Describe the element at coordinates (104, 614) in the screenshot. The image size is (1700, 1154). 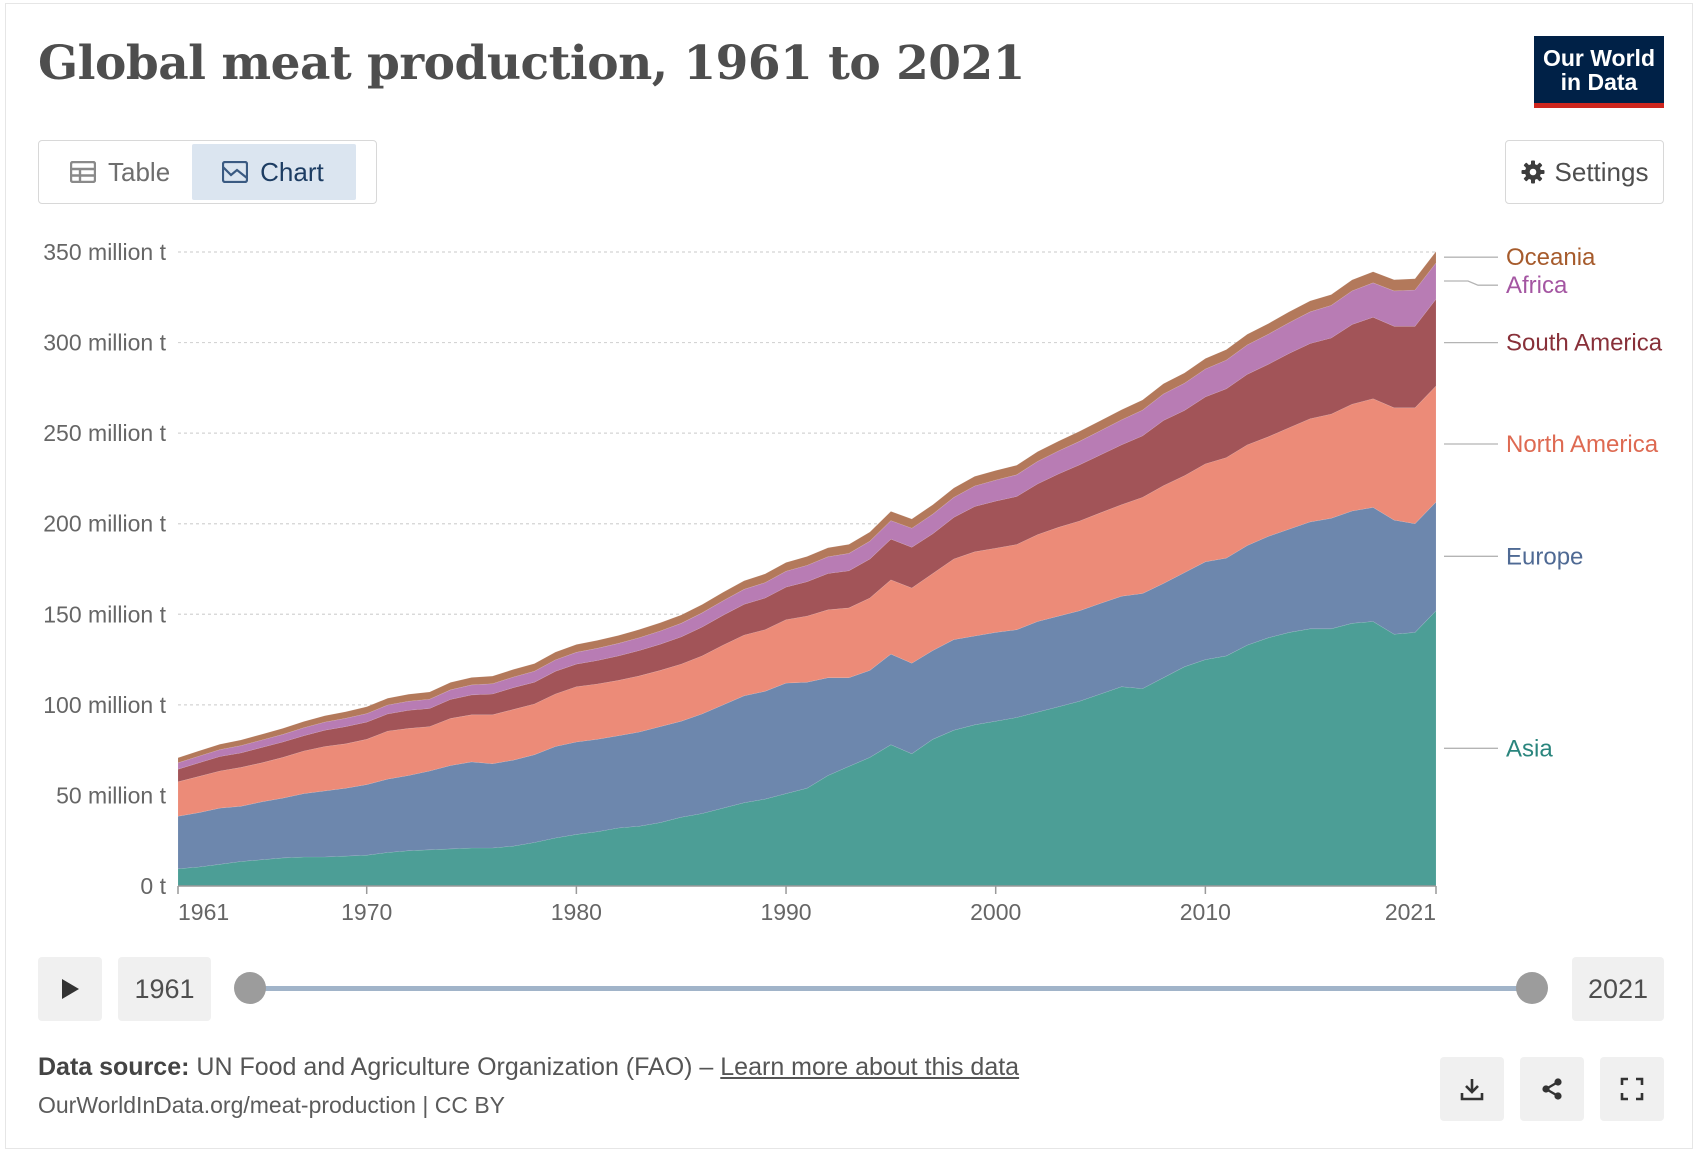
I see `y-tick-label: 150 million t` at that location.